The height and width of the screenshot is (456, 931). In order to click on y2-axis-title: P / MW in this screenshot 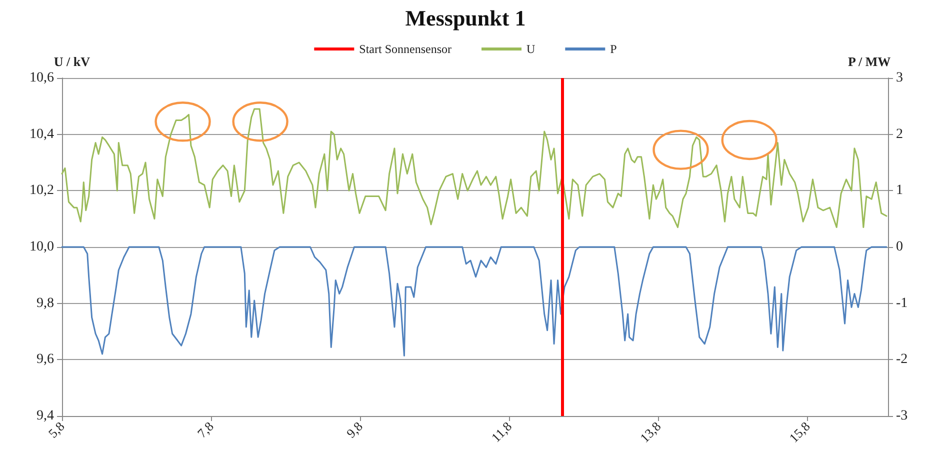, I will do `click(869, 61)`.